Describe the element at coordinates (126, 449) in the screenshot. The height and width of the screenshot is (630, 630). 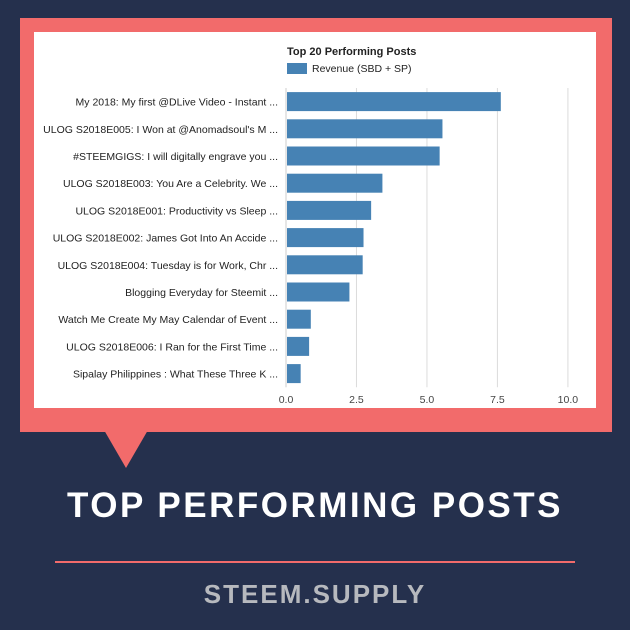
I see `callout-pointer` at that location.